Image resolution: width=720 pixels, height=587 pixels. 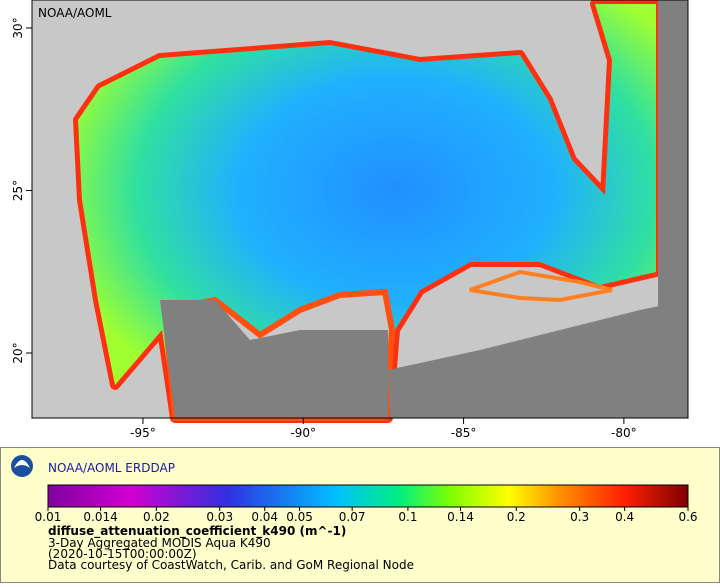 What do you see at coordinates (516, 517) in the screenshot?
I see `colorbar-tick-label: 0.2` at bounding box center [516, 517].